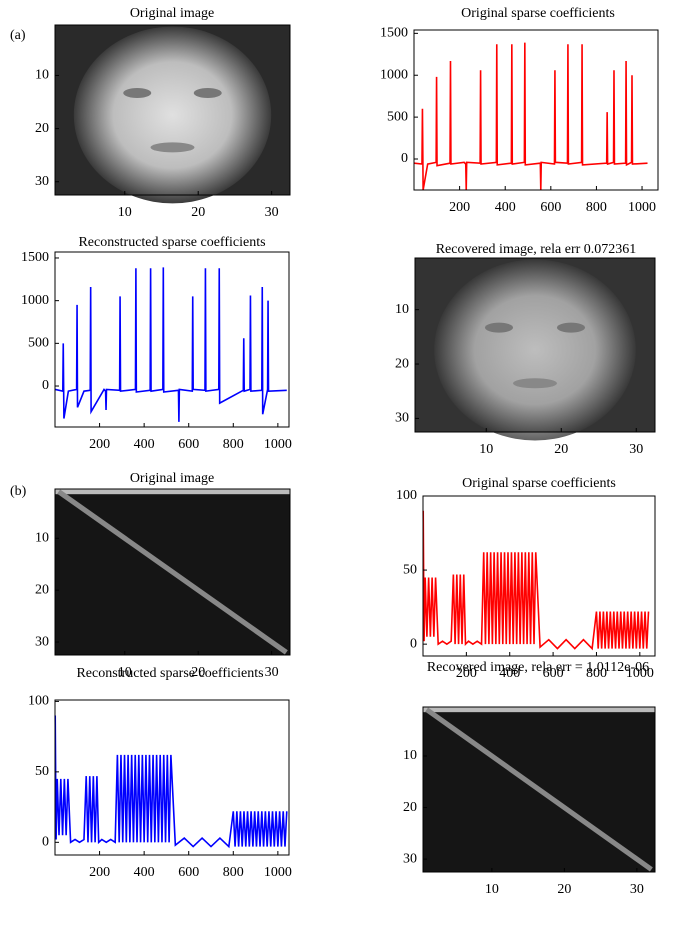 Image resolution: width=699 pixels, height=927 pixels. I want to click on chart-title: Recovered image, rela err = 1.0112e-06, so click(538, 667).